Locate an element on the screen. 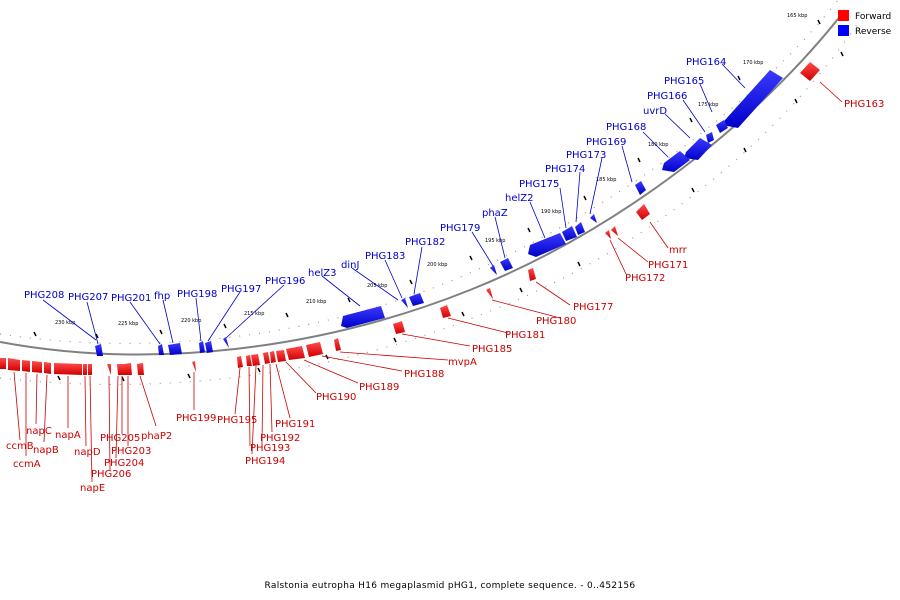 This screenshot has width=900, height=600. gene-label-PHG203: PHG203 is located at coordinates (131, 451).